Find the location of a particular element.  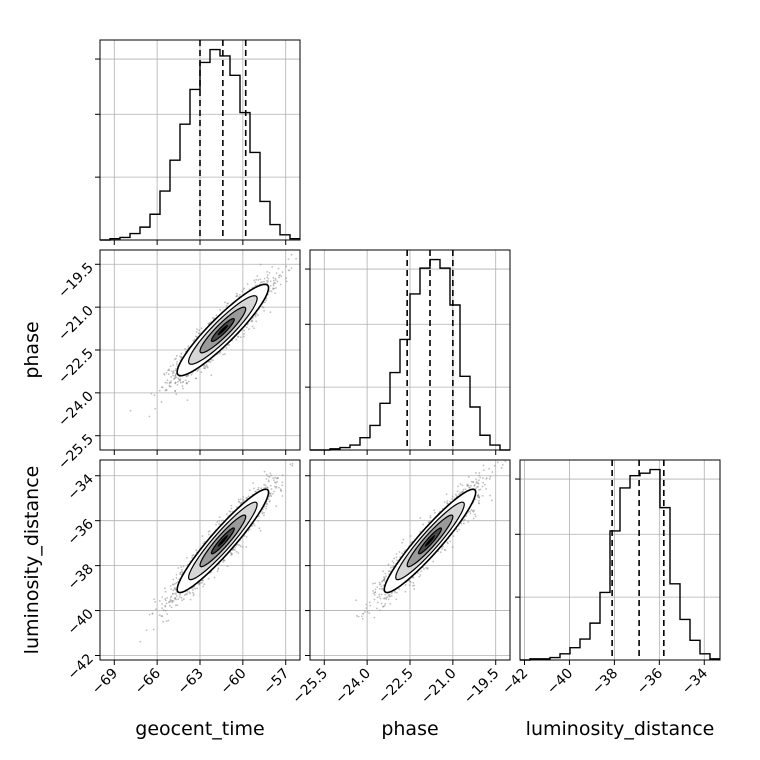

y-tick-label: −25.5 is located at coordinates (76, 452).